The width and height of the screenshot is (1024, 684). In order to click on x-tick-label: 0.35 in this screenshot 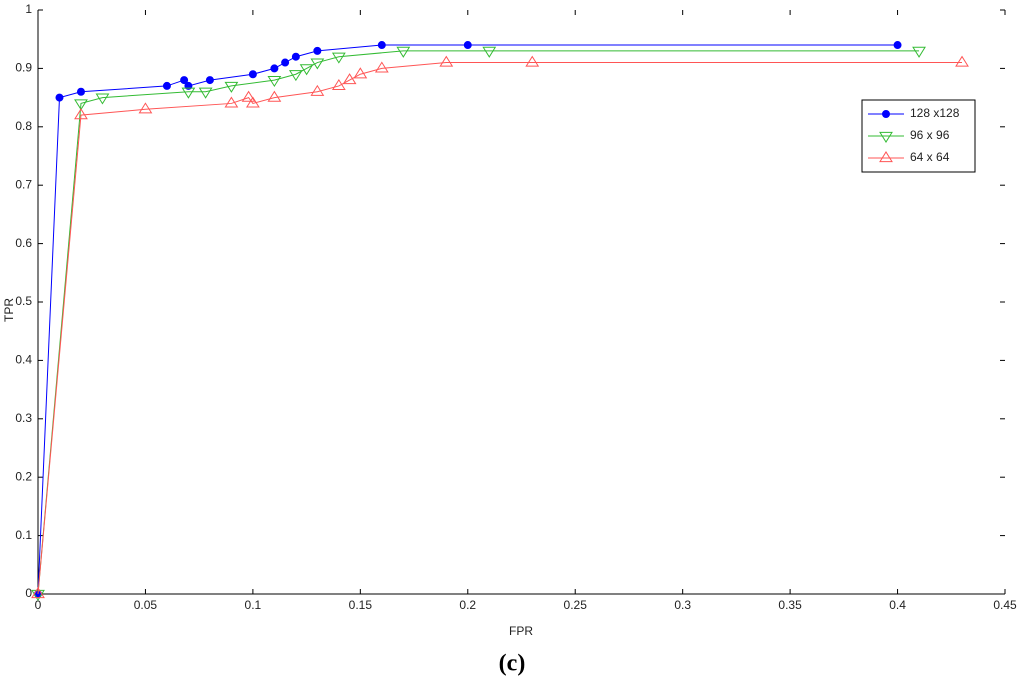, I will do `click(790, 605)`.